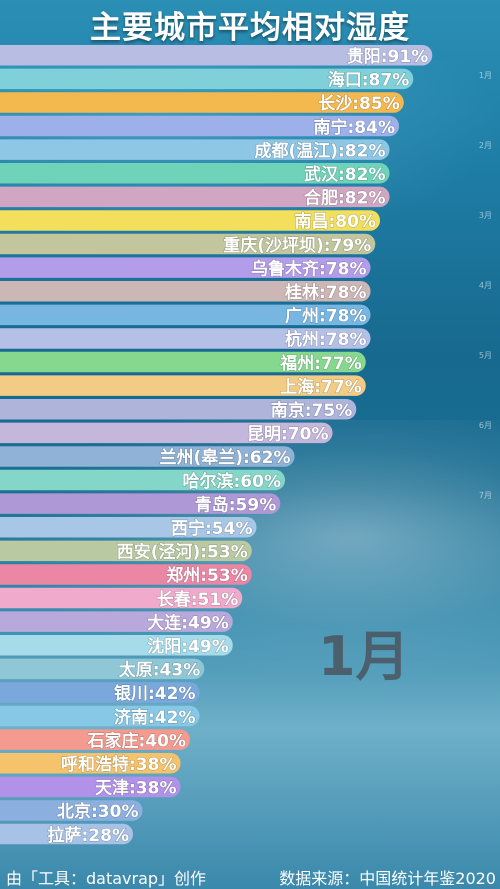 The height and width of the screenshot is (889, 500). Describe the element at coordinates (195, 173) in the screenshot. I see `bar-武汉` at that location.